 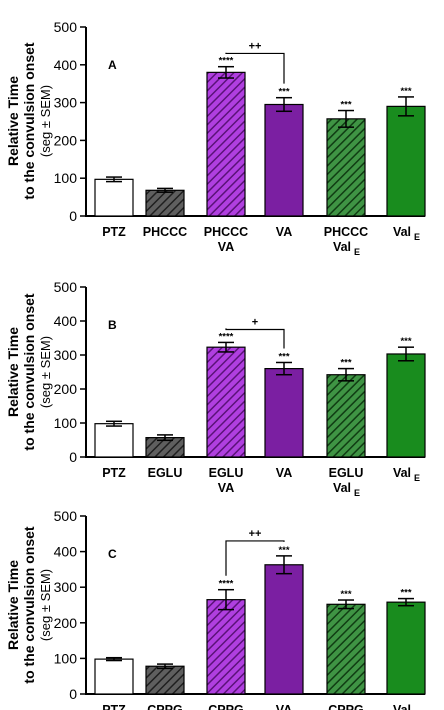 I want to click on x-label-line2: Val, so click(x=342, y=488).